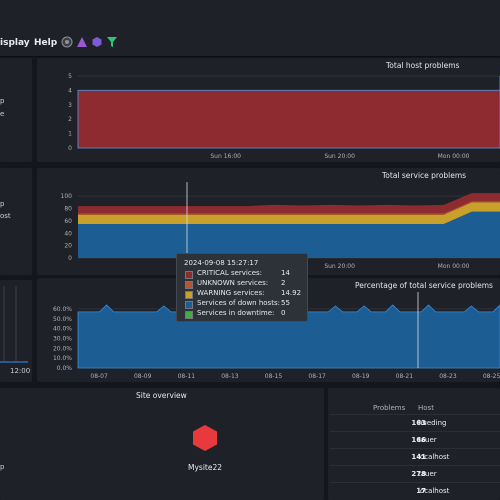  What do you see at coordinates (221, 263) in the screenshot?
I see `tooltip-timestamp: 2024-09-08 15:27:17` at bounding box center [221, 263].